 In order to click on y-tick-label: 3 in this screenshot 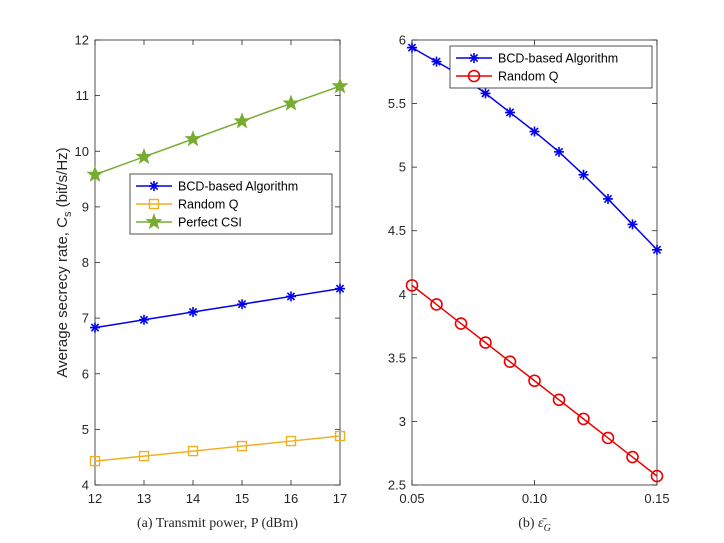, I will do `click(402, 421)`.